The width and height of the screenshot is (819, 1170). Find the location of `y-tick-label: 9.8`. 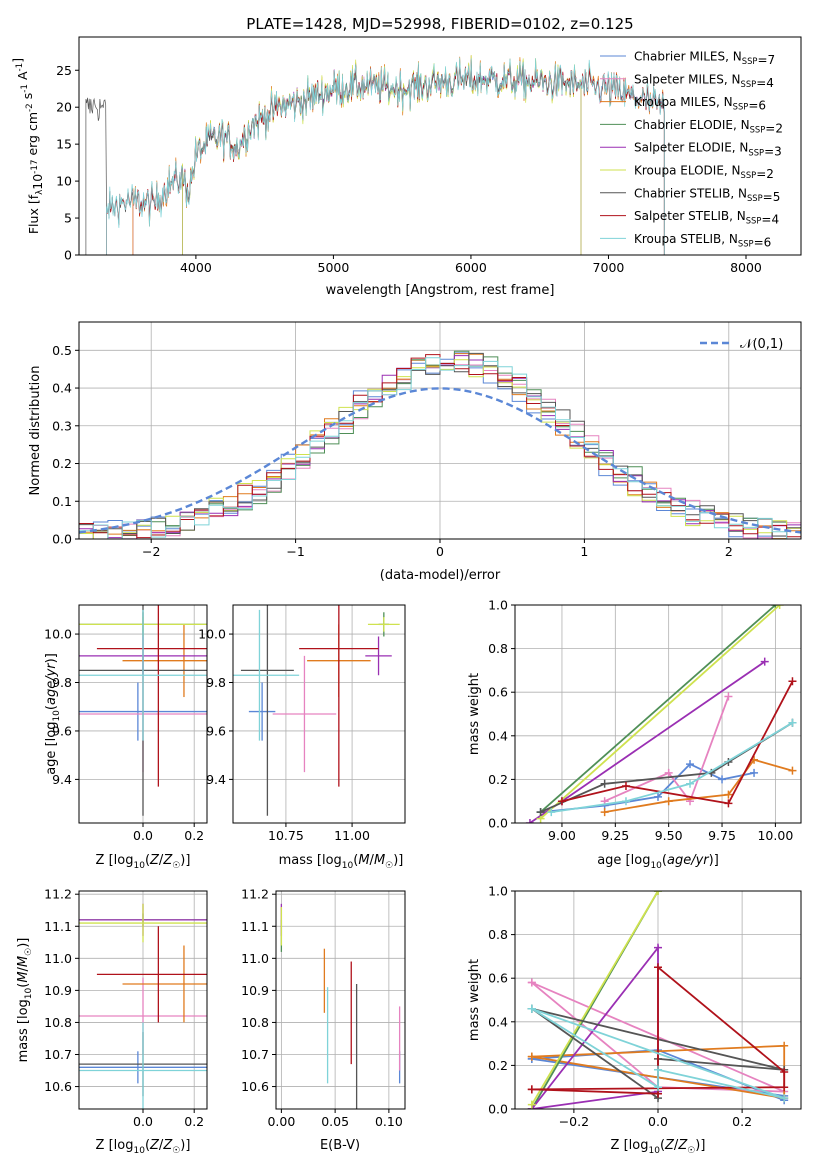

y-tick-label: 9.8 is located at coordinates (62, 682).